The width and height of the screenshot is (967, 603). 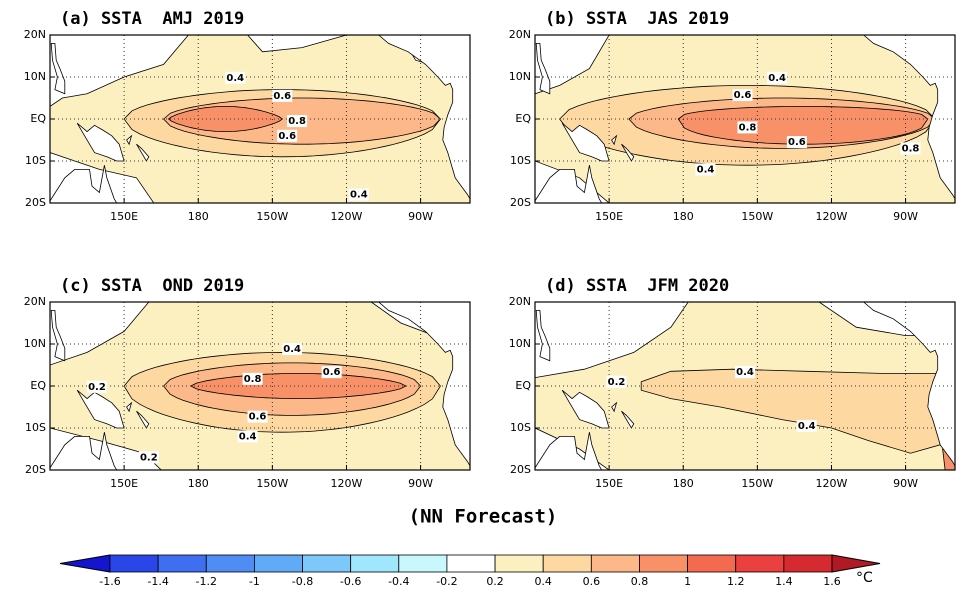 I want to click on colorbar-tick-label: -0.2, so click(x=446, y=581).